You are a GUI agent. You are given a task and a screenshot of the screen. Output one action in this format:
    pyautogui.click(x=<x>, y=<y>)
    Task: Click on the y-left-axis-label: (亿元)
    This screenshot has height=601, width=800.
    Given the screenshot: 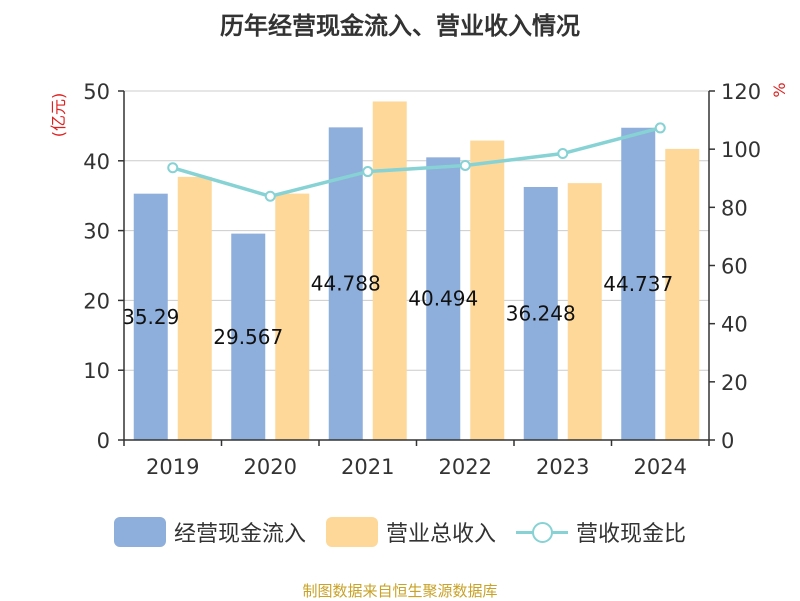 What is the action you would take?
    pyautogui.click(x=58, y=115)
    